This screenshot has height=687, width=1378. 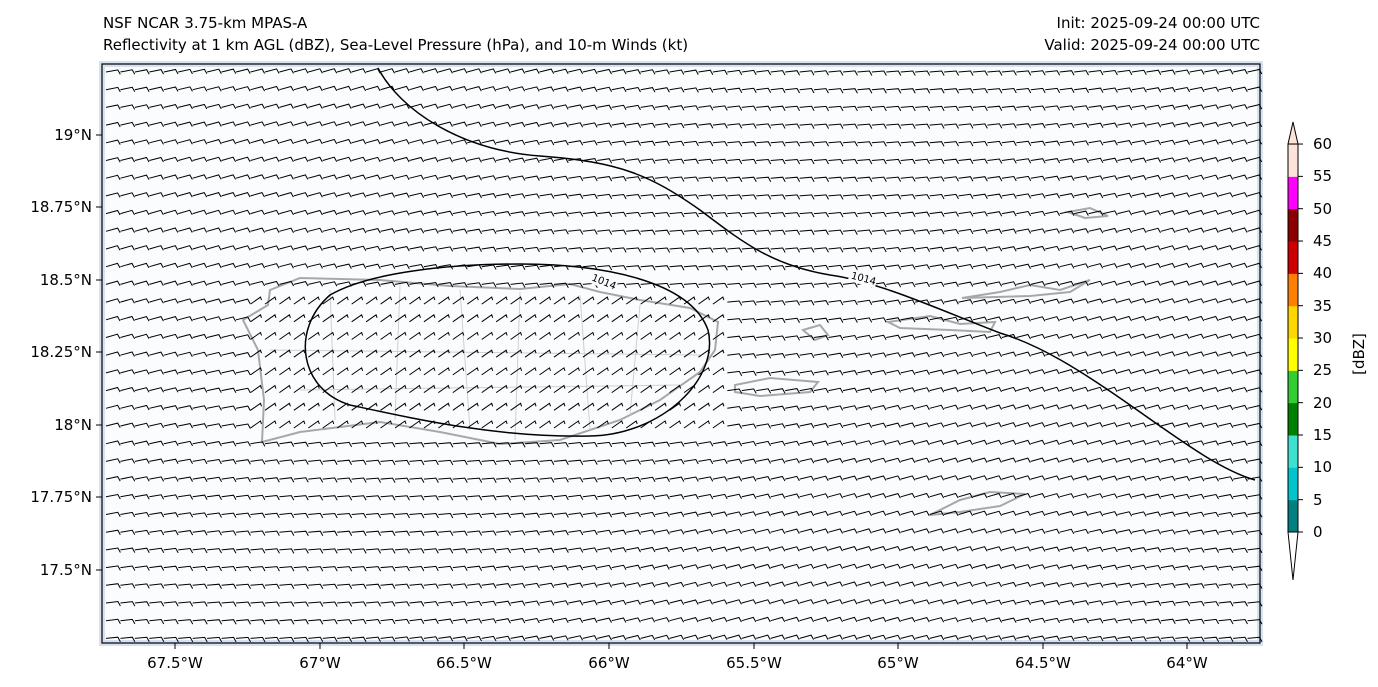 I want to click on lat-label: 18.5°N, so click(x=65, y=280).